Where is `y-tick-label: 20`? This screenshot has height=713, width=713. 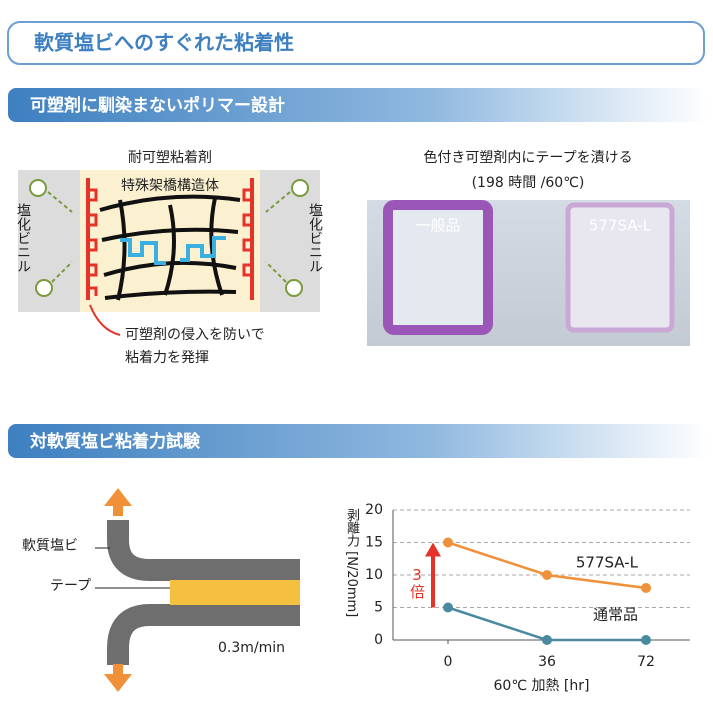 y-tick-label: 20 is located at coordinates (374, 510).